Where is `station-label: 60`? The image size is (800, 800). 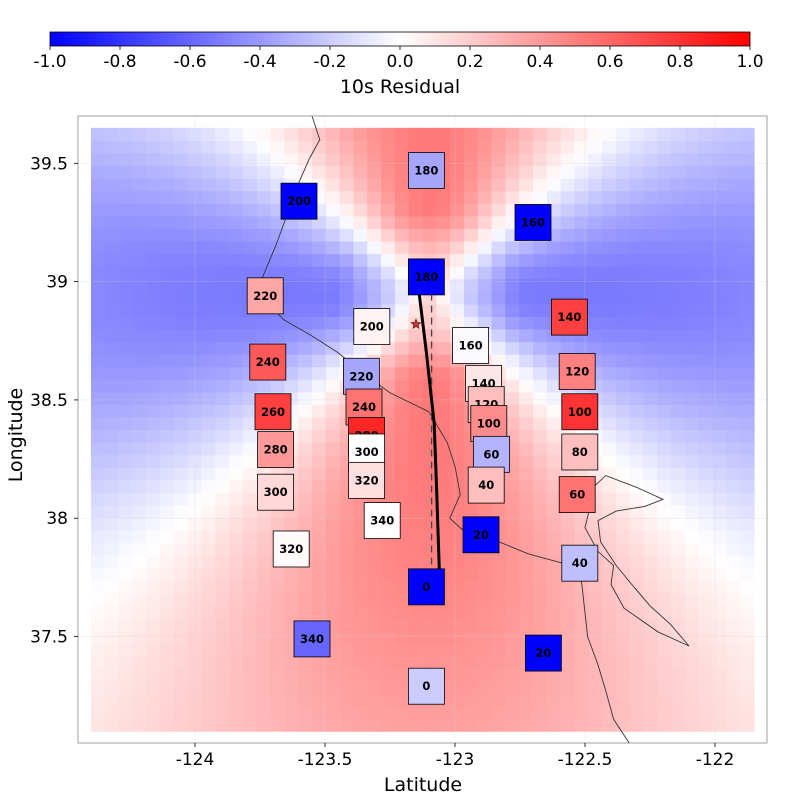 station-label: 60 is located at coordinates (491, 454).